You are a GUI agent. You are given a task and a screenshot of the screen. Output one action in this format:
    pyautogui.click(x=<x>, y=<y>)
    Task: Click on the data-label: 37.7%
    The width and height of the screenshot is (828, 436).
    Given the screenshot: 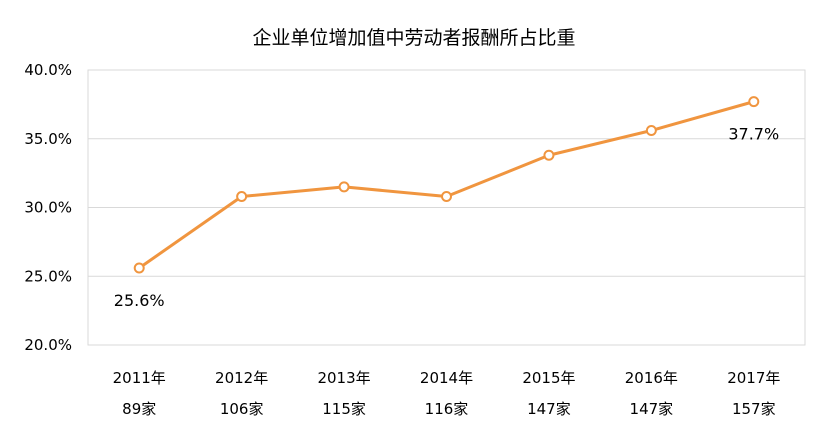 What is the action you would take?
    pyautogui.click(x=753, y=134)
    